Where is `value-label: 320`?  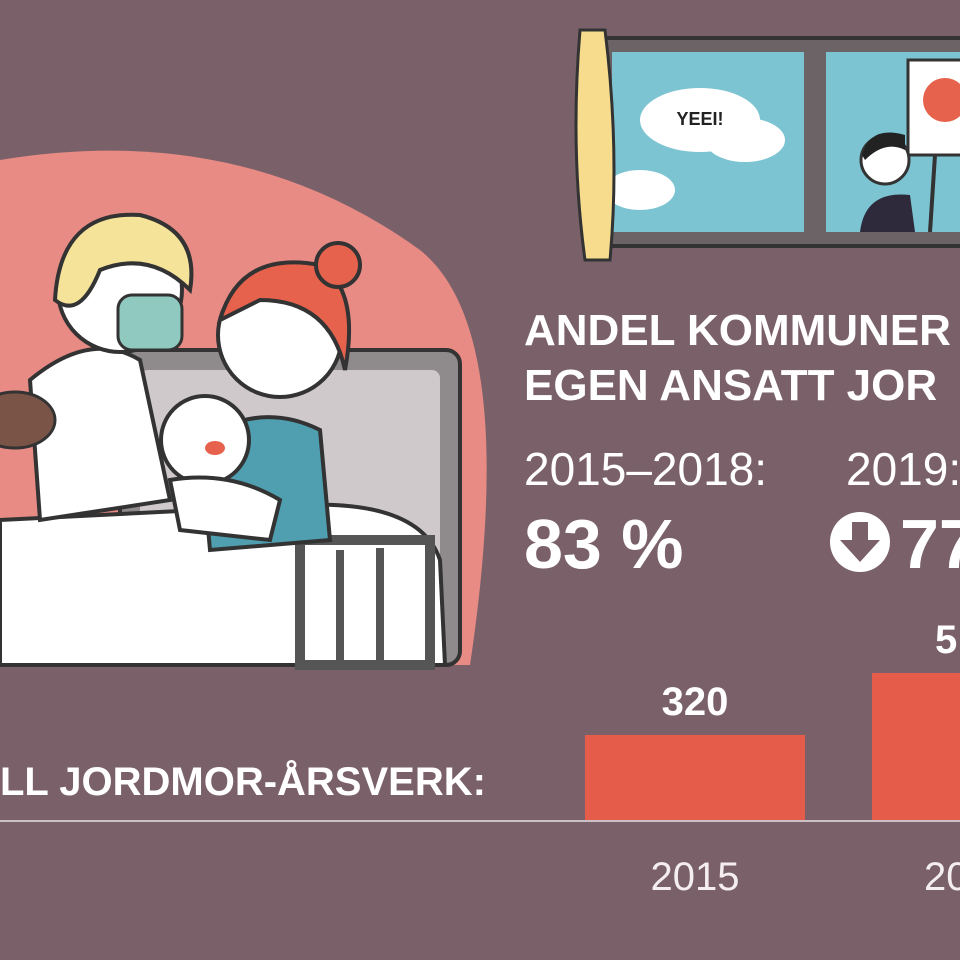
value-label: 320 is located at coordinates (695, 702).